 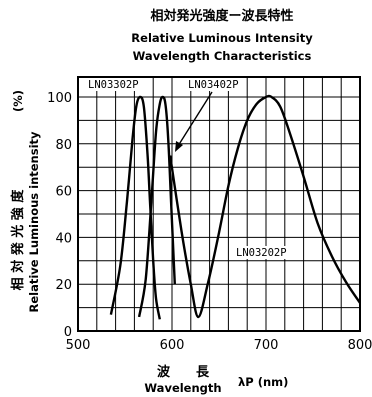 I want to click on y-axis-unit: (%), so click(x=18, y=101).